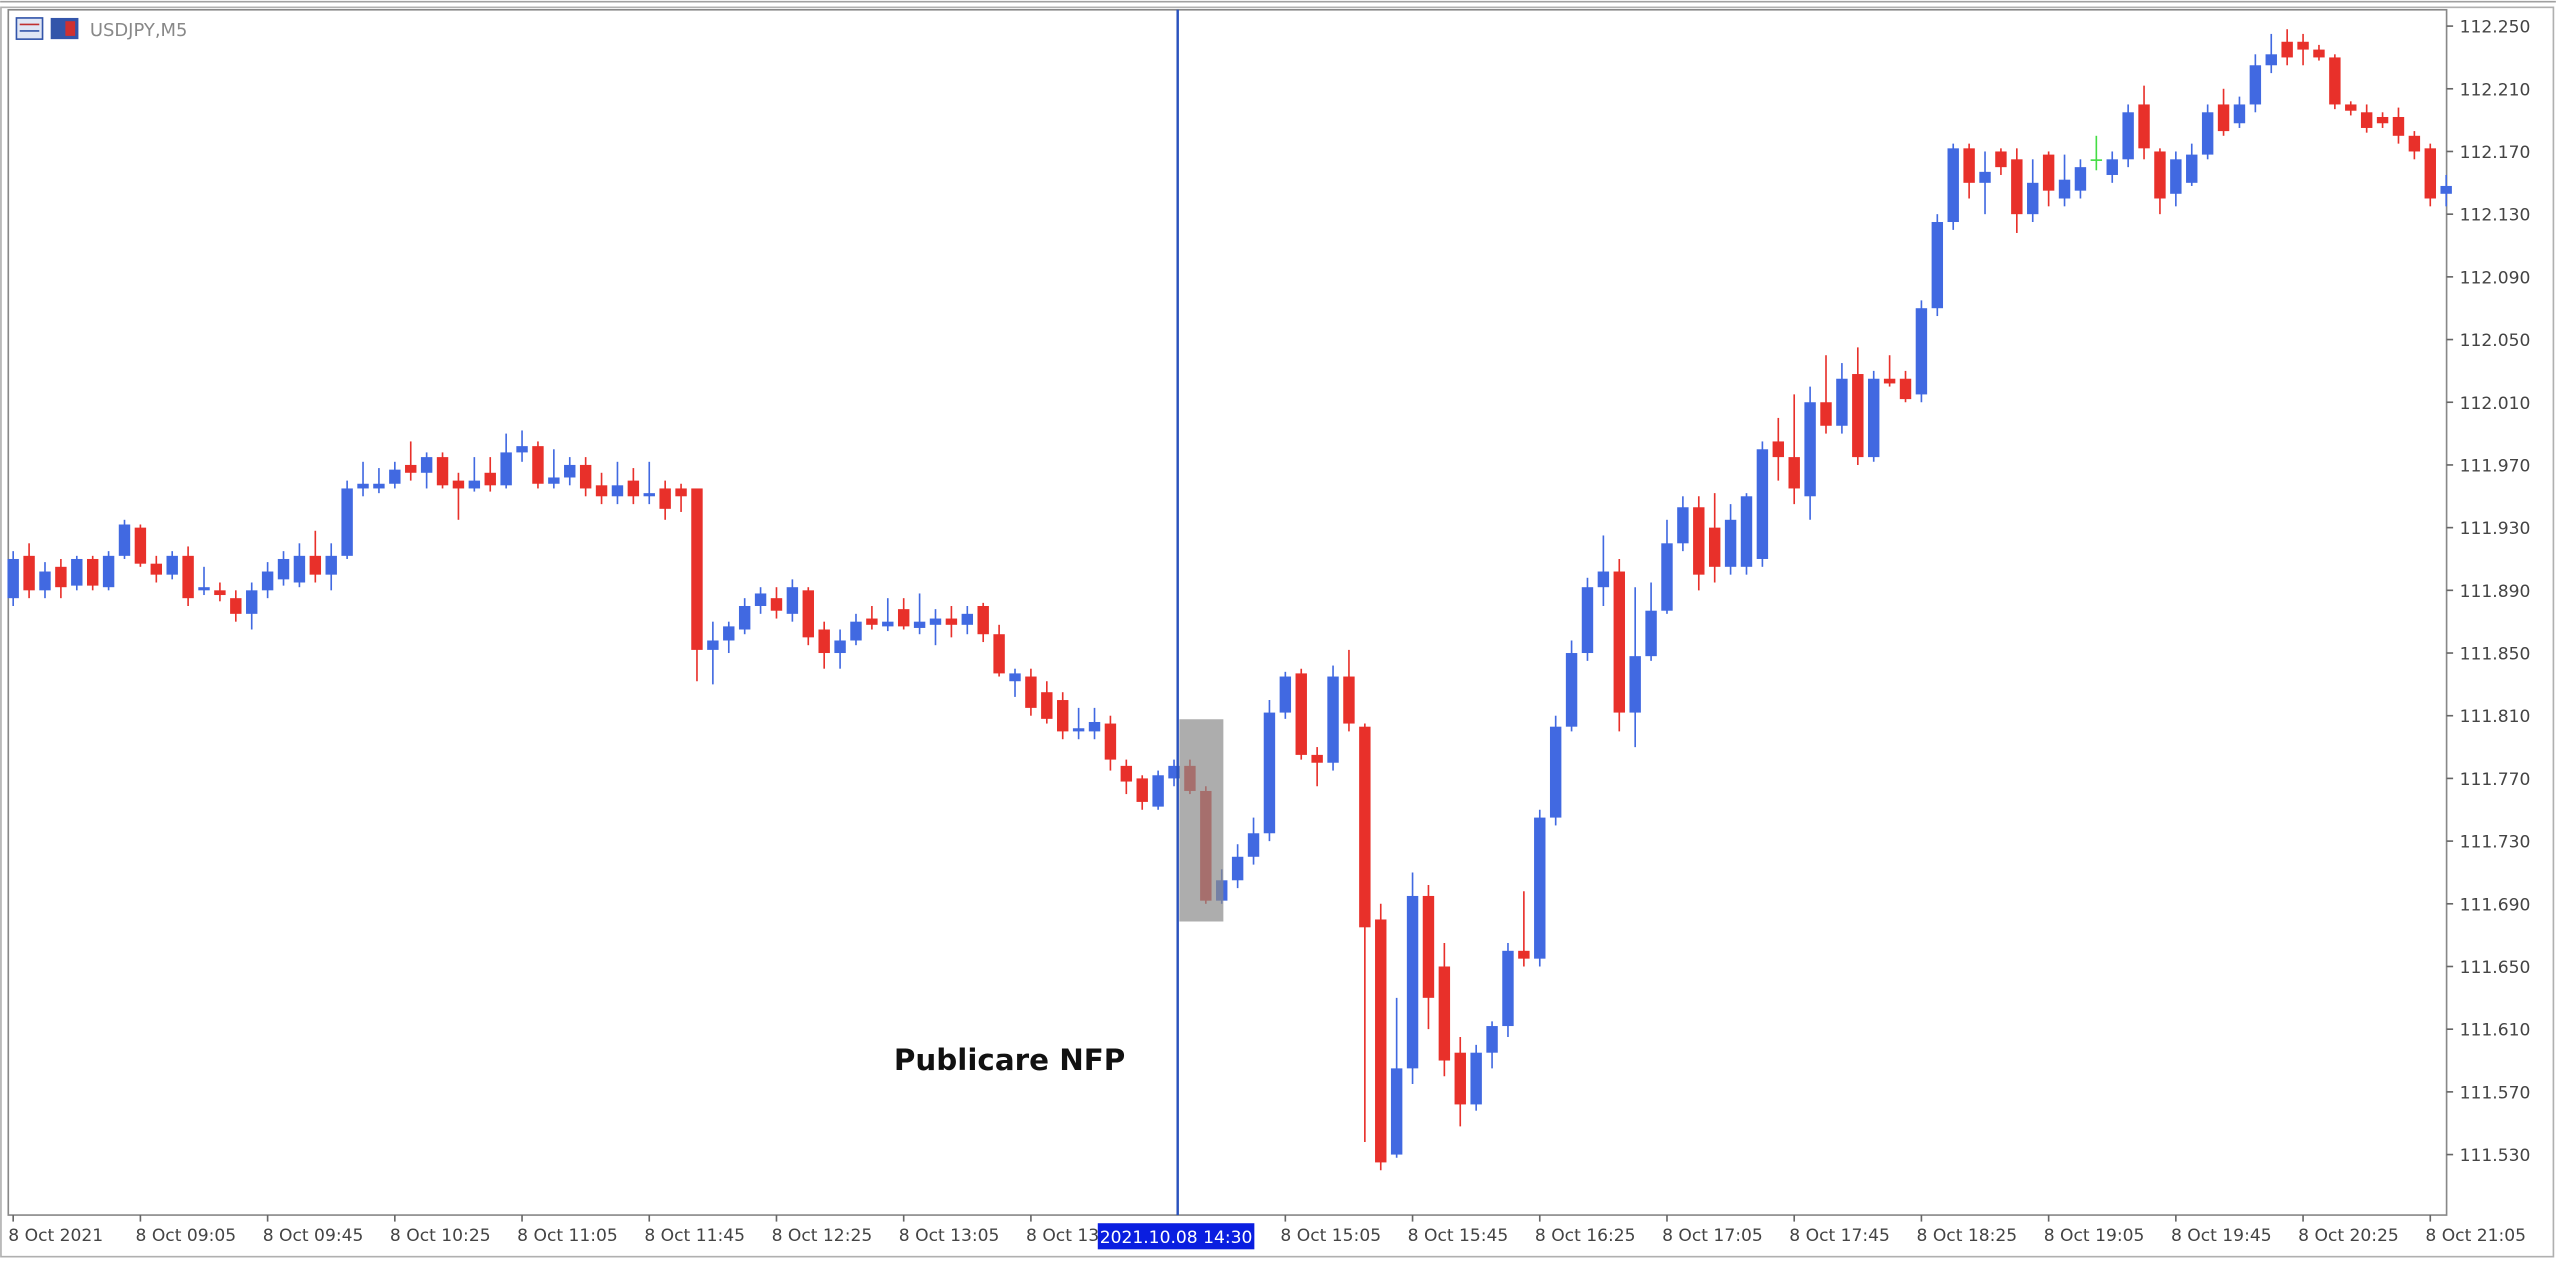  What do you see at coordinates (2495, 216) in the screenshot?
I see `y-tick-label: 112.130` at bounding box center [2495, 216].